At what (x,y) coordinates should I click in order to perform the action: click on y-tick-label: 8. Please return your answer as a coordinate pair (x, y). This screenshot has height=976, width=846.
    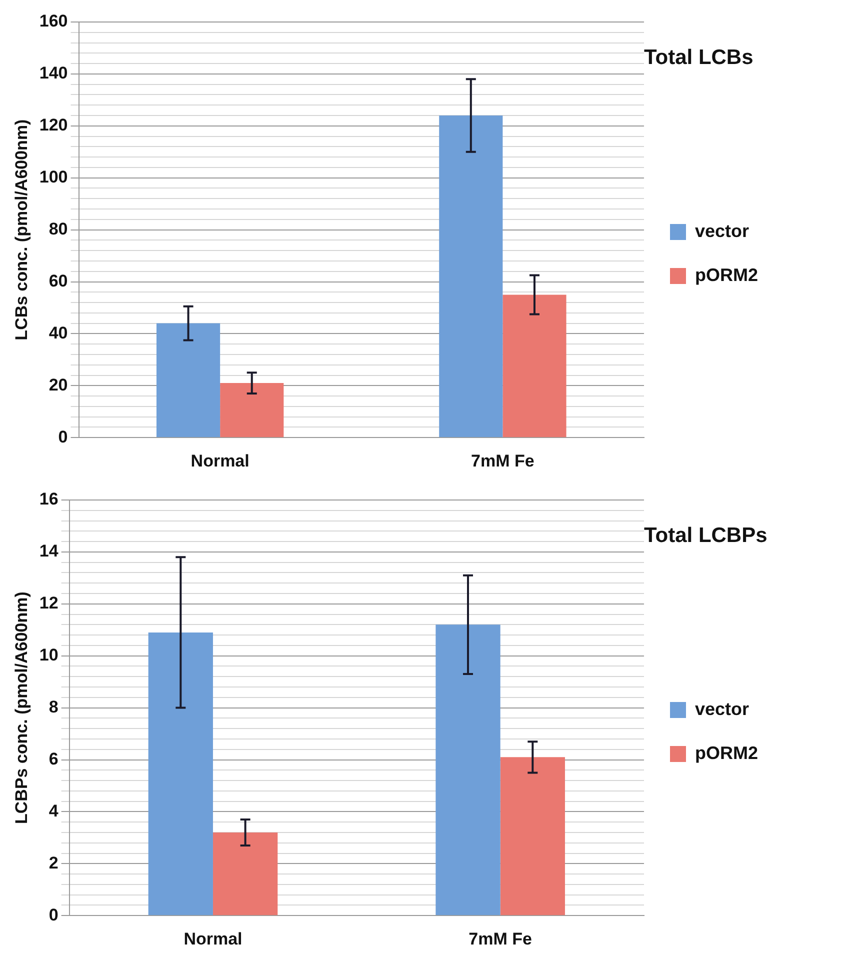
    Looking at the image, I should click on (53, 706).